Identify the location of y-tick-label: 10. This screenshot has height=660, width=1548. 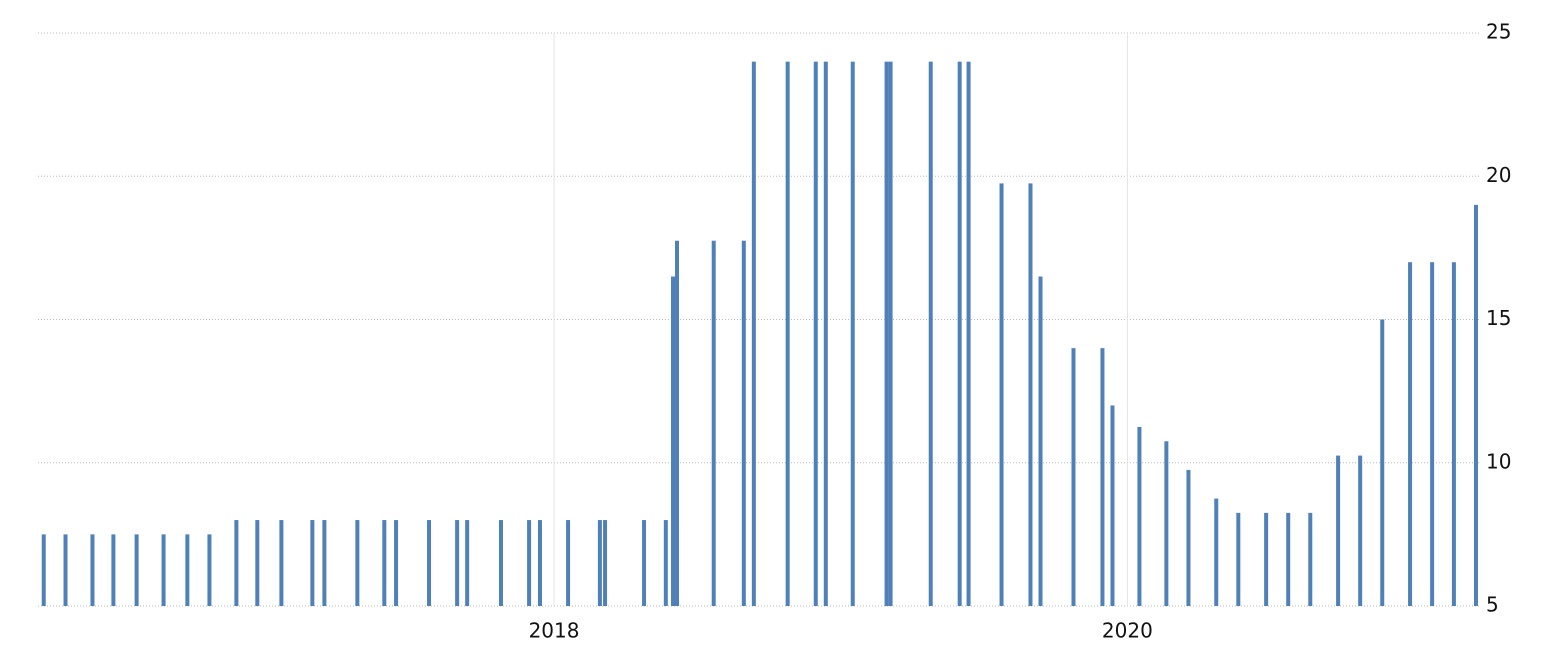
(1498, 461).